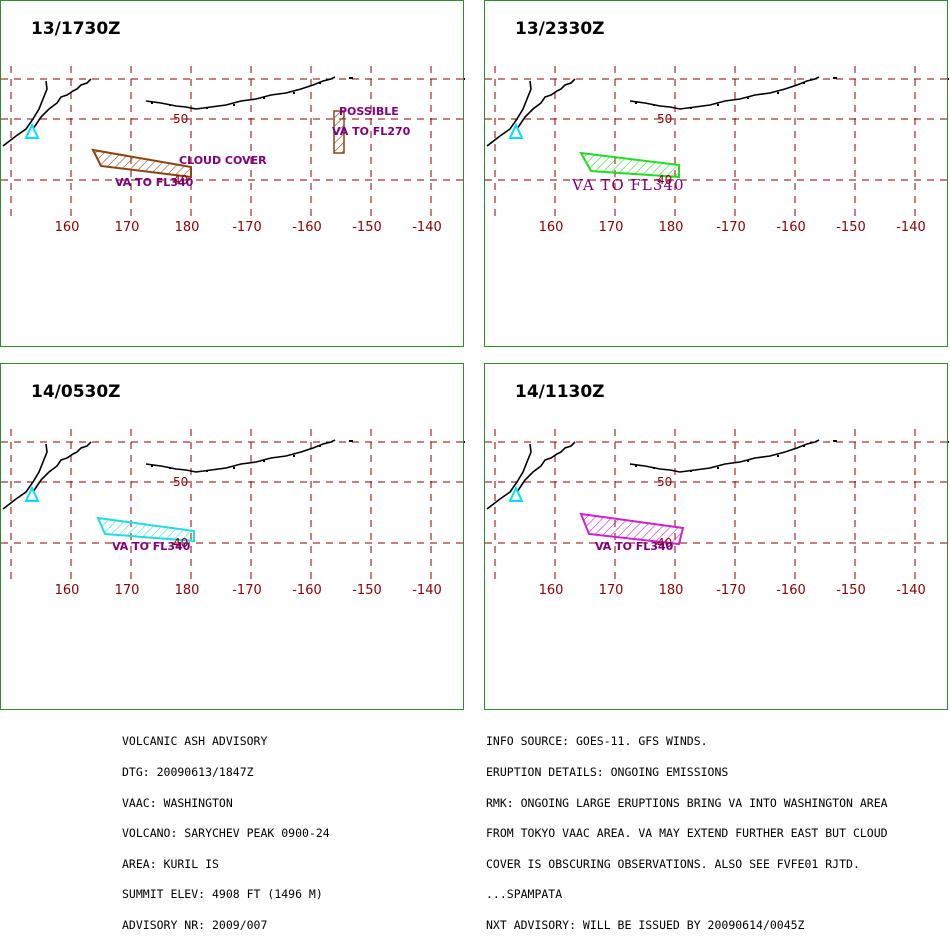  What do you see at coordinates (76, 392) in the screenshot?
I see `panel-time-label: 14/0530Z` at bounding box center [76, 392].